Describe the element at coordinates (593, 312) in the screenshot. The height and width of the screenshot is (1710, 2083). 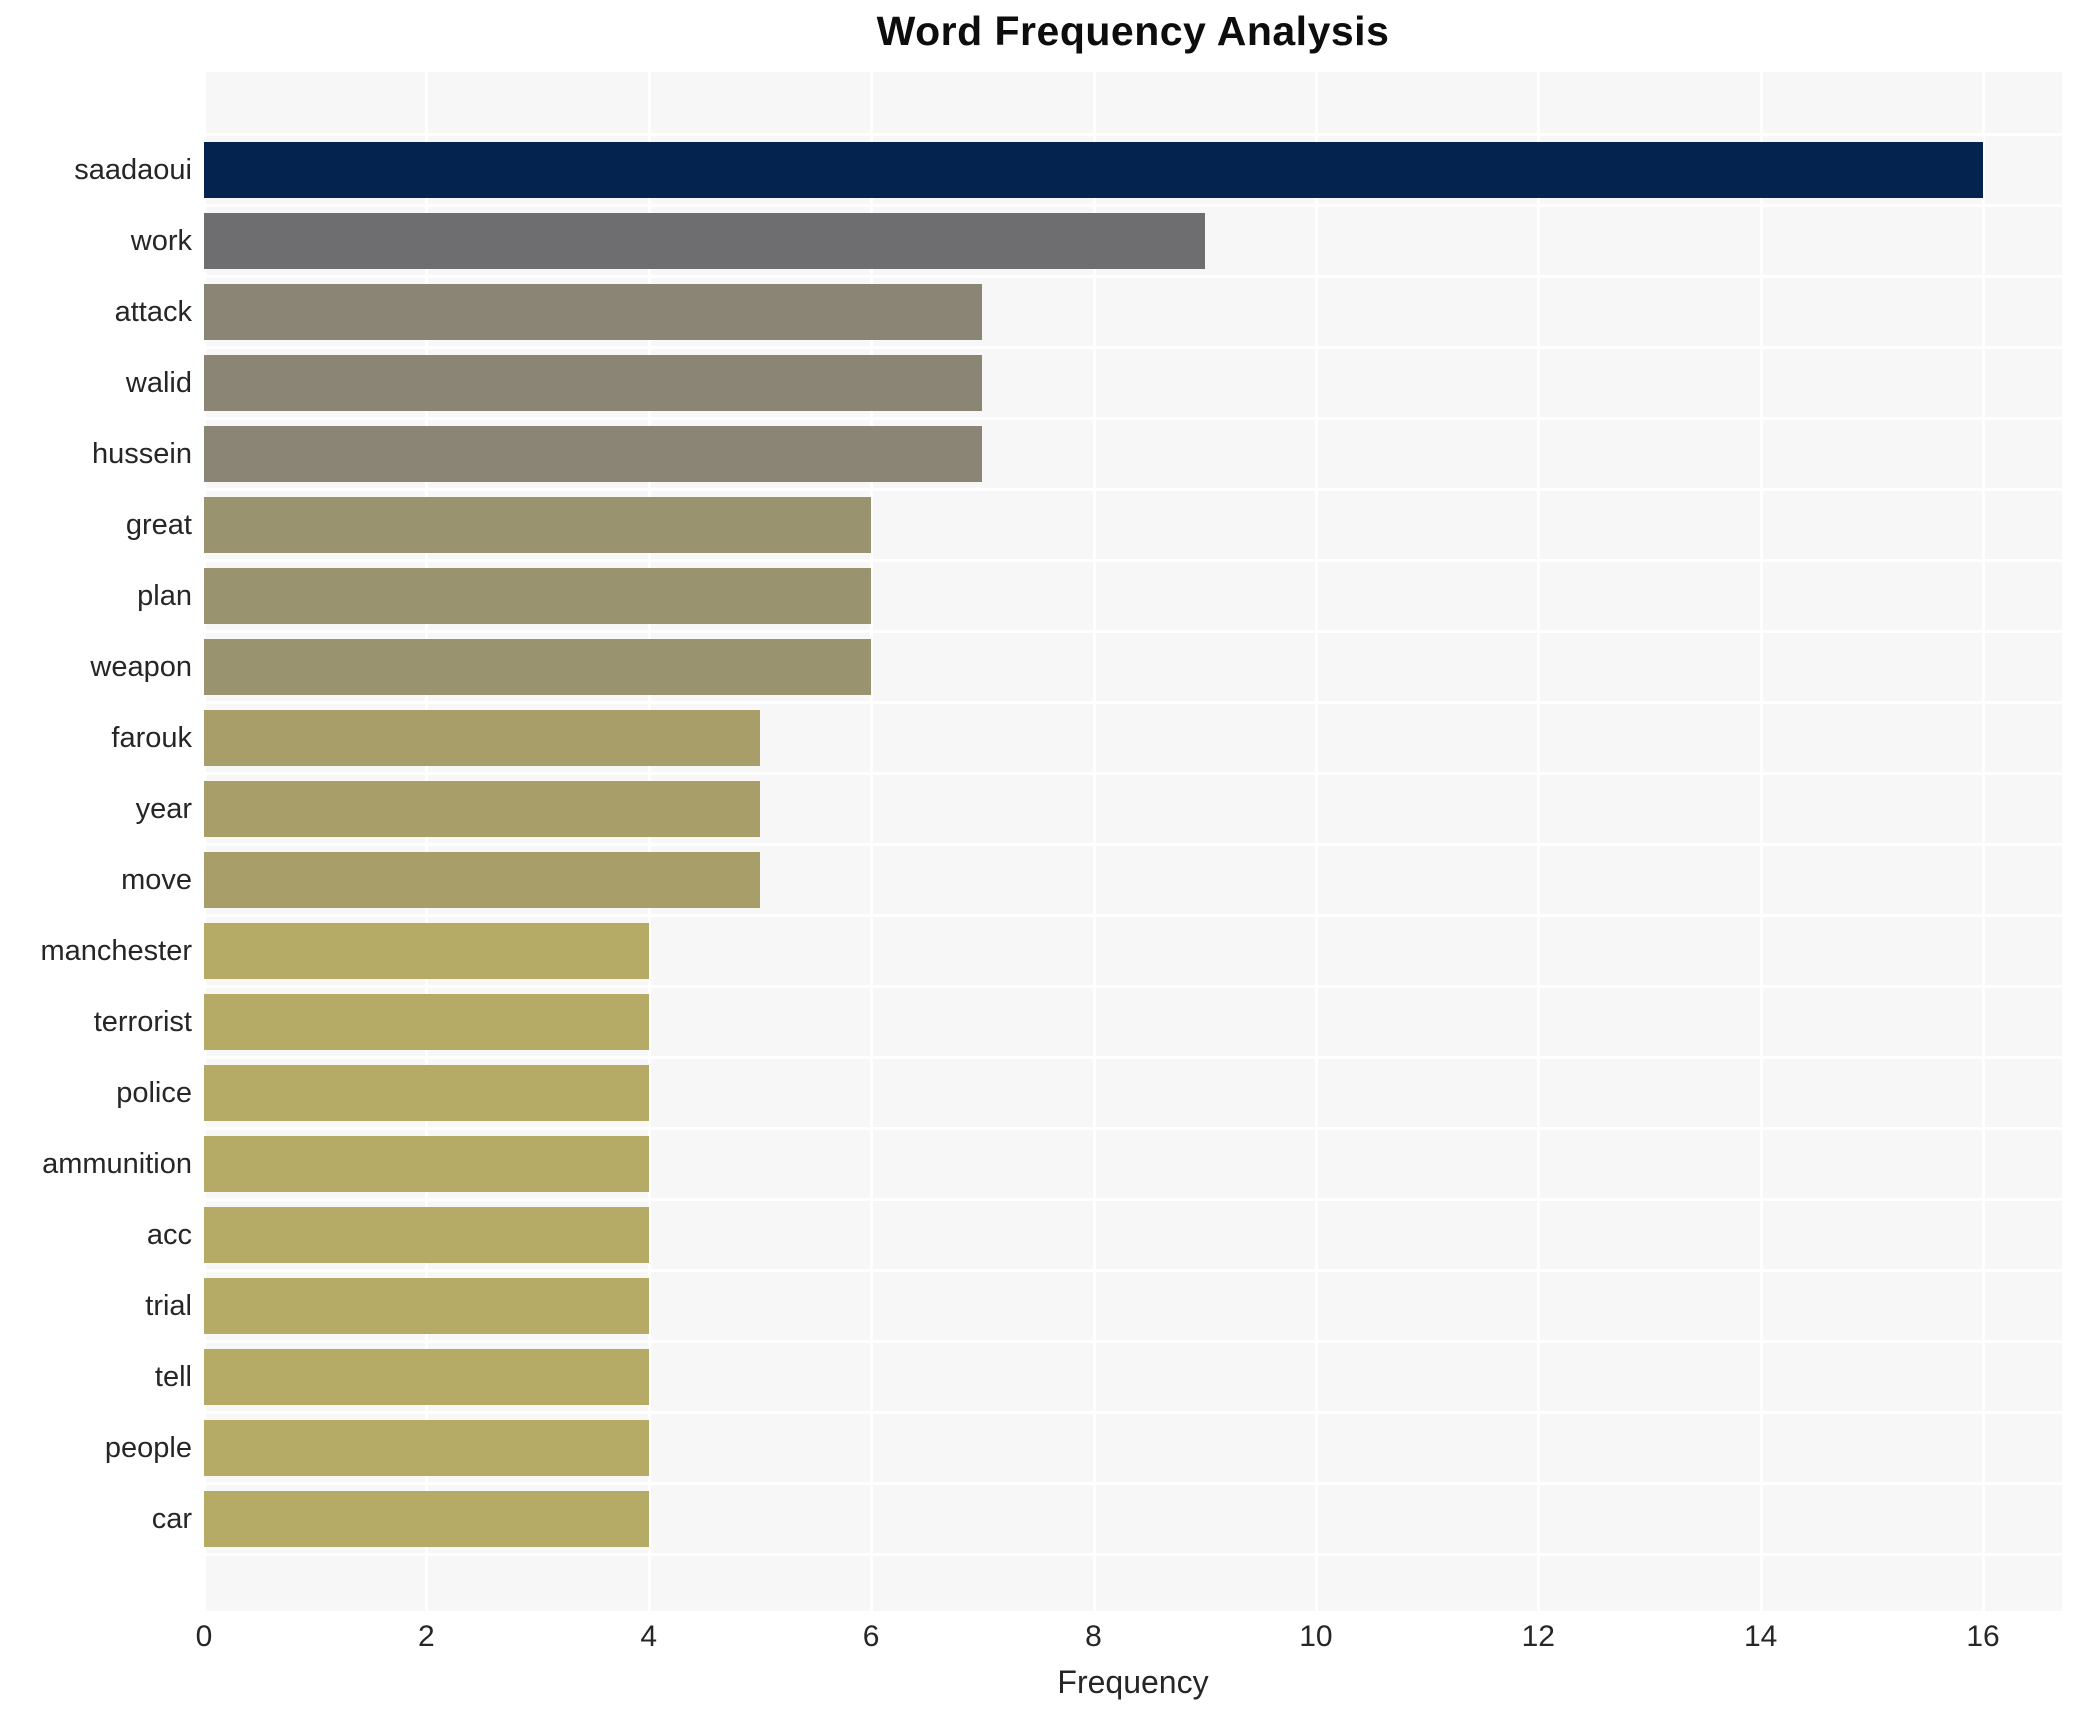
I see `bar-attack` at that location.